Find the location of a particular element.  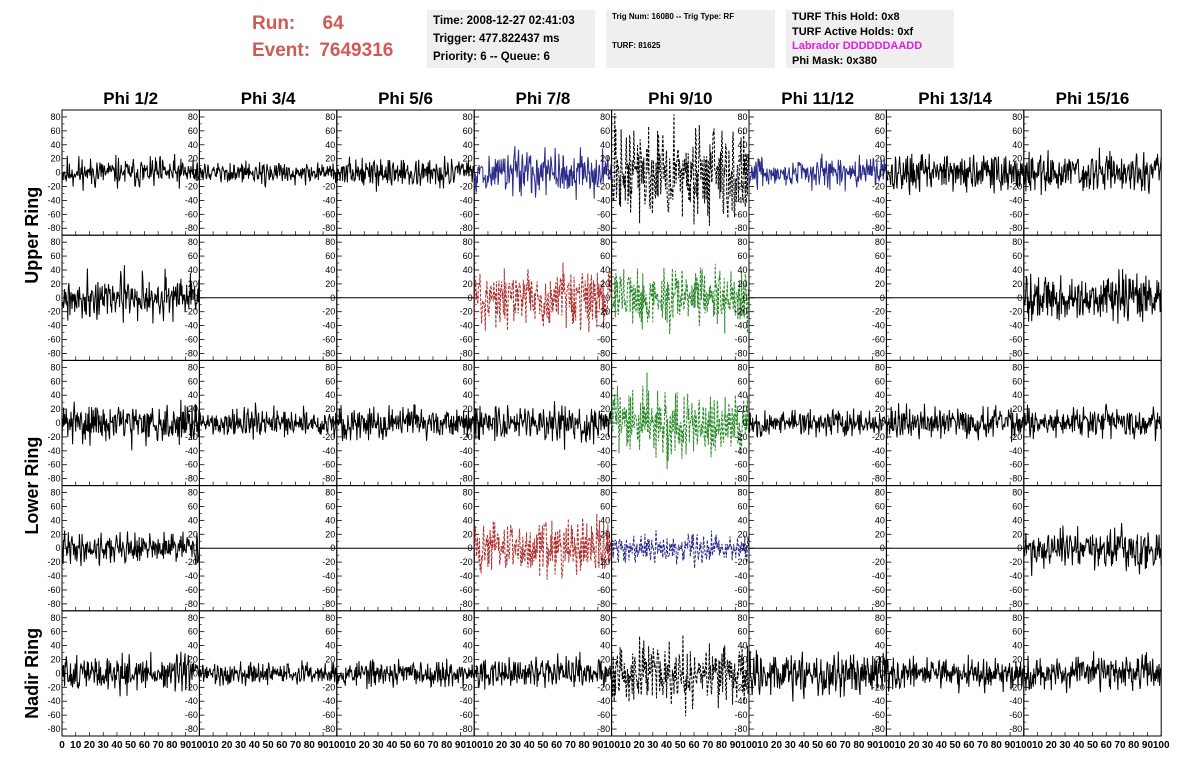

column-header: Phi 5/6 is located at coordinates (405, 98).